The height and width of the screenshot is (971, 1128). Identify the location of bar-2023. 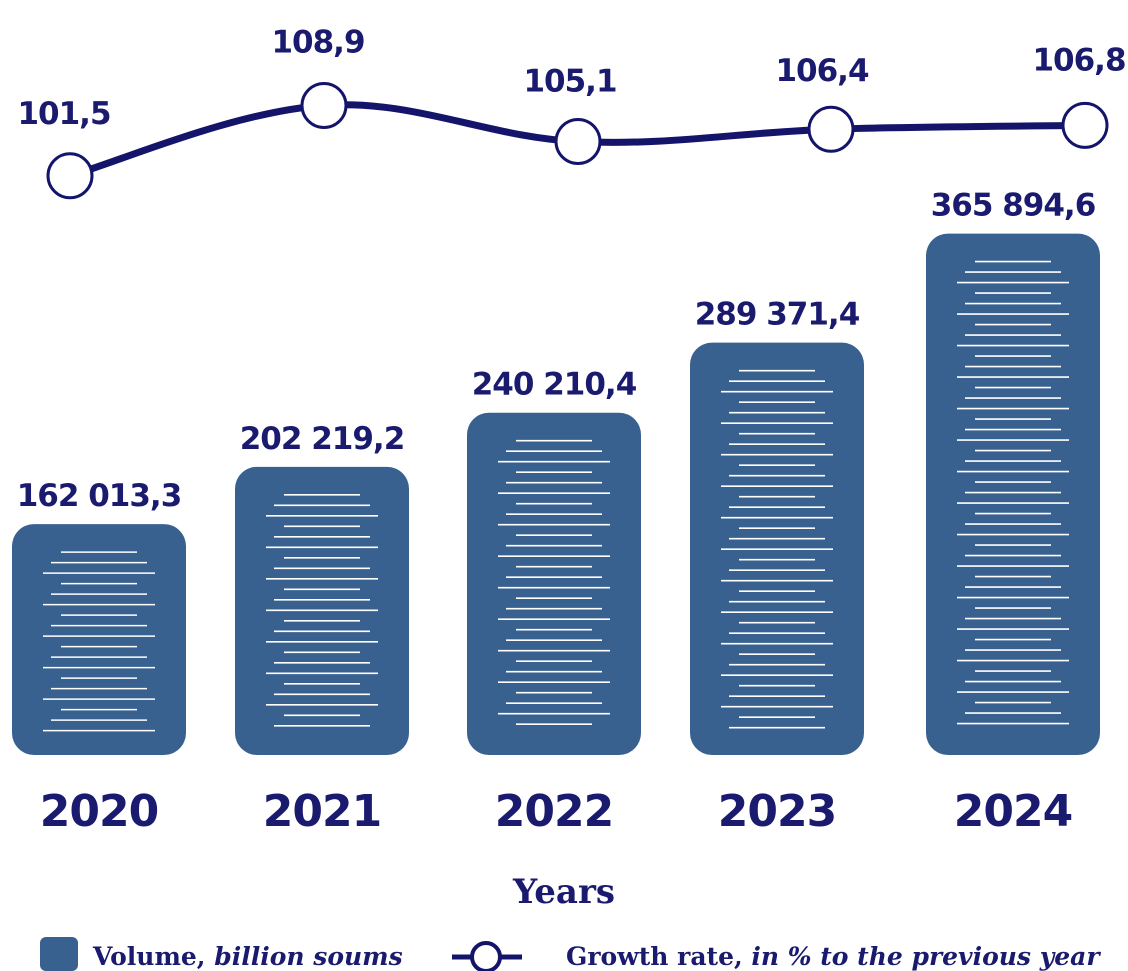
(777, 548).